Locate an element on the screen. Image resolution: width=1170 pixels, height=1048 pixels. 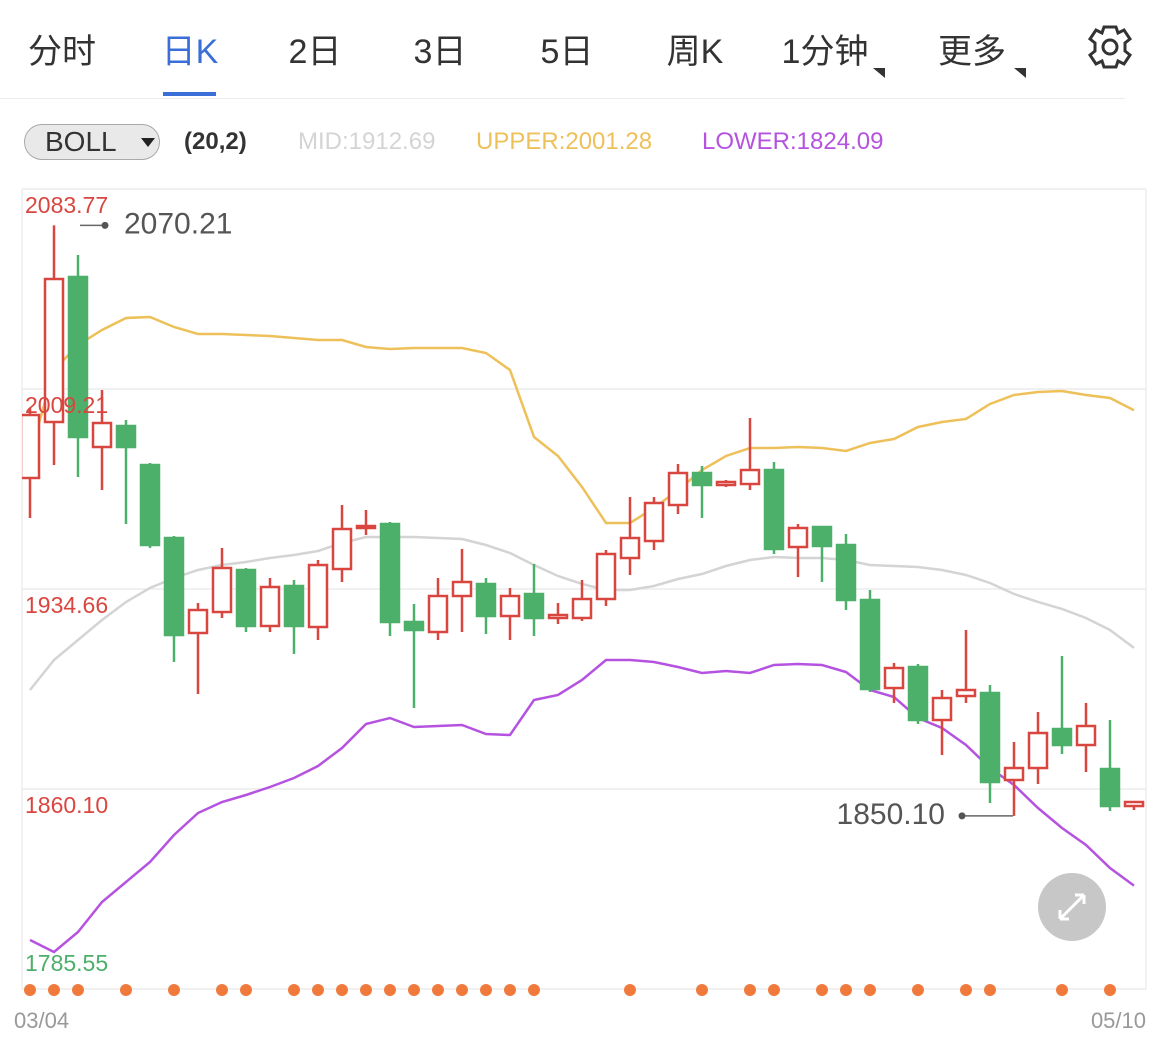
expand-button is located at coordinates (1072, 907).